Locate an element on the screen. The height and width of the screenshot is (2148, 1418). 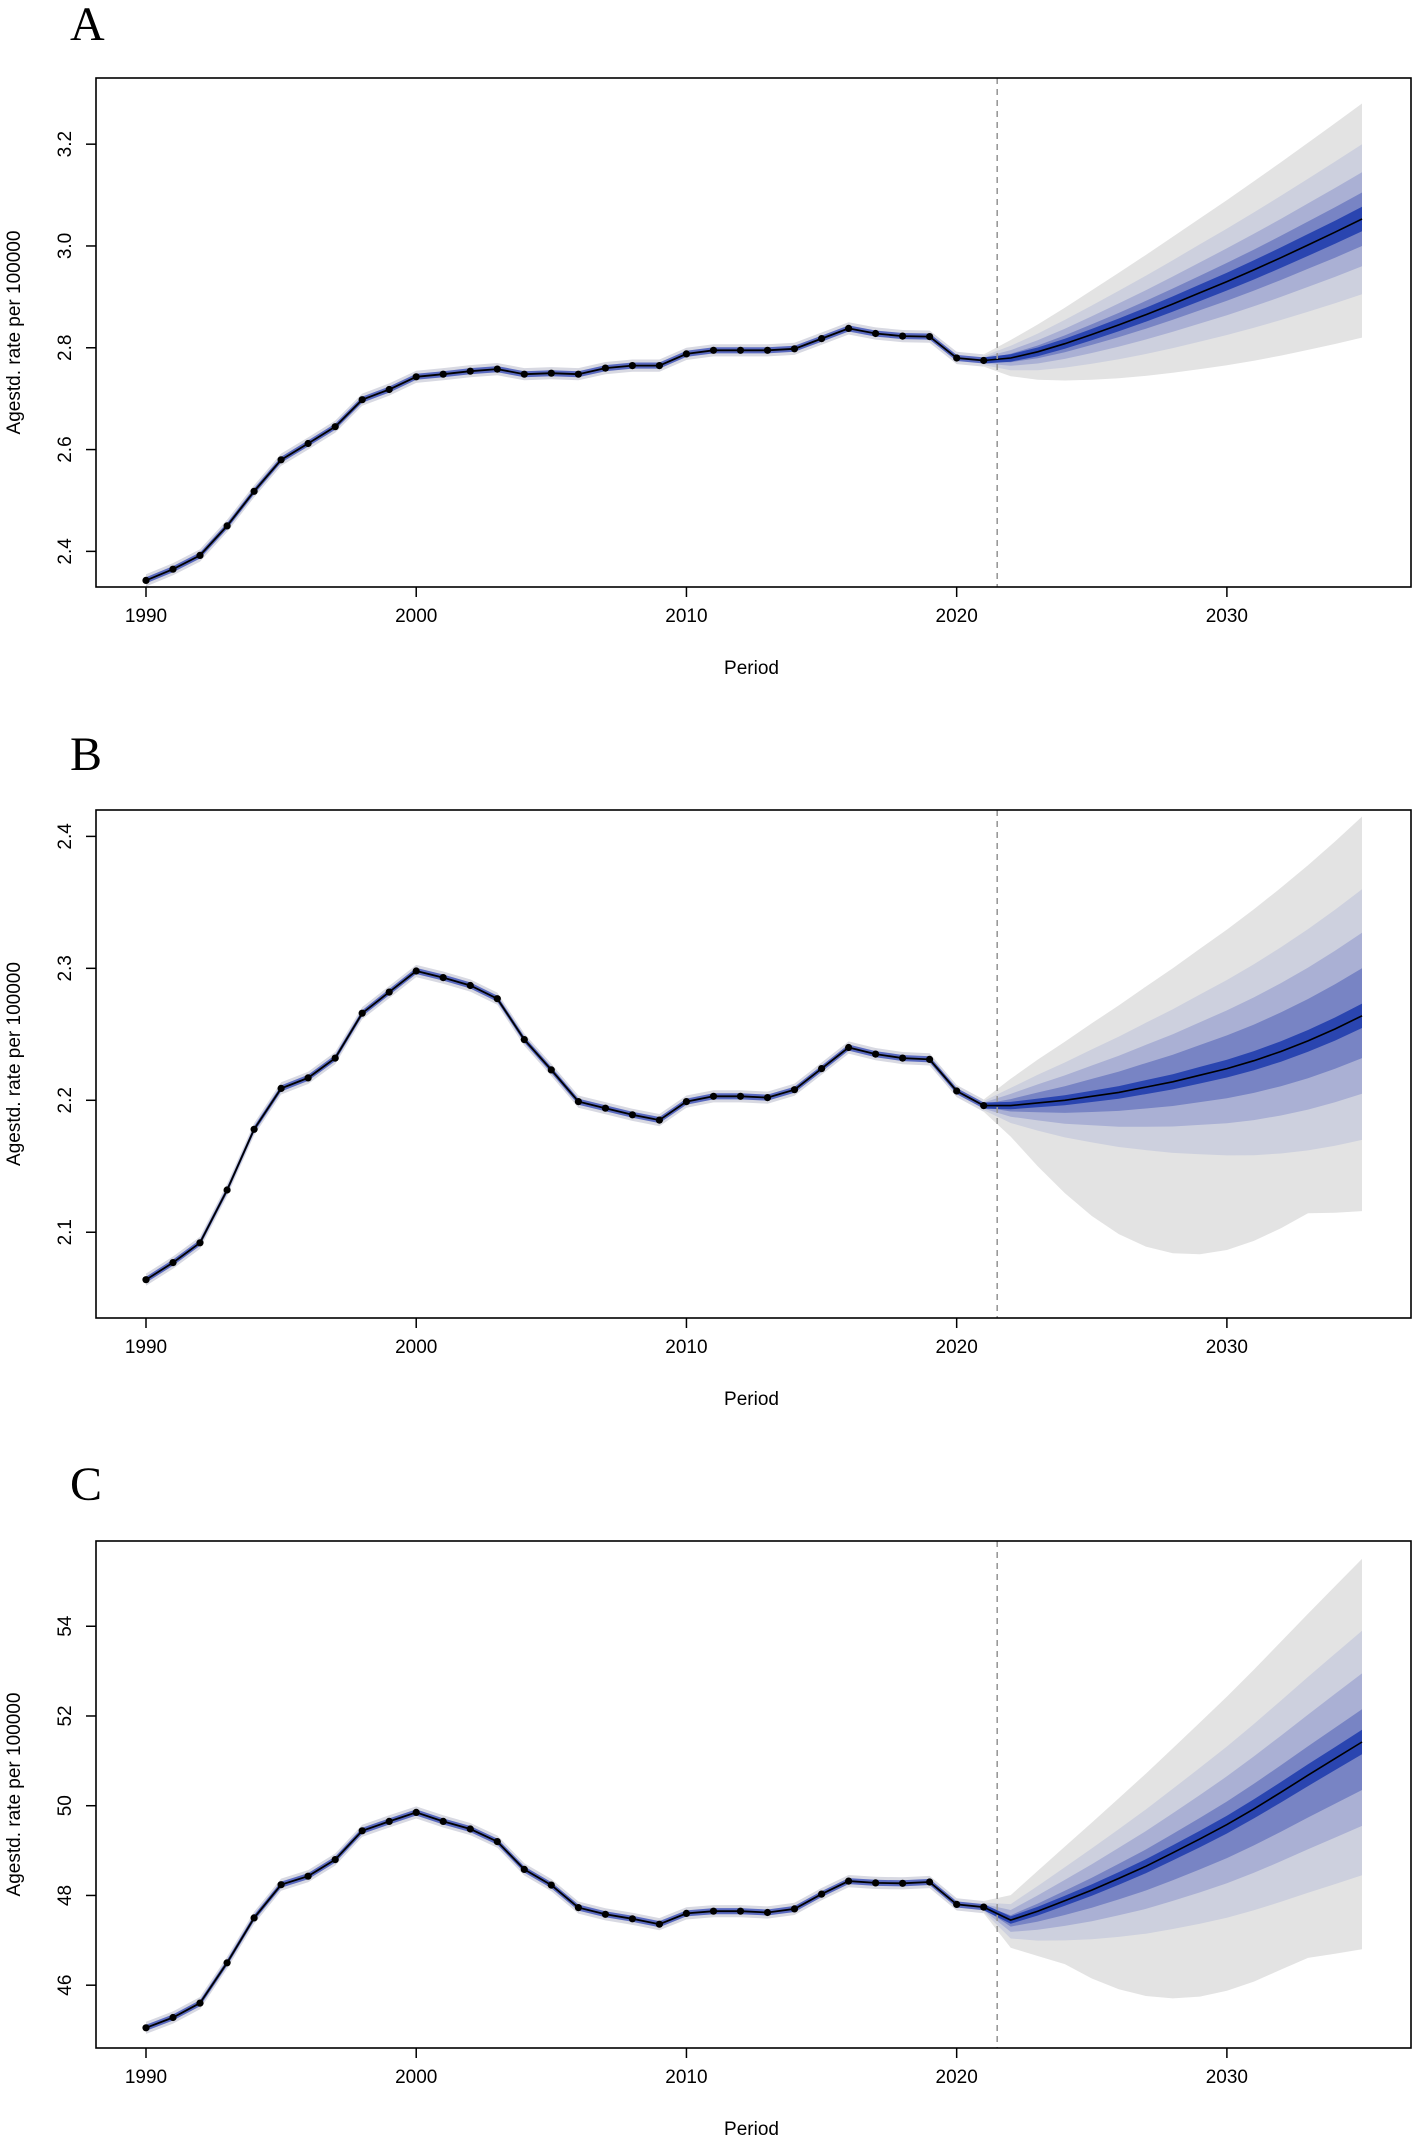
y-tick-label: 52 is located at coordinates (65, 1715).